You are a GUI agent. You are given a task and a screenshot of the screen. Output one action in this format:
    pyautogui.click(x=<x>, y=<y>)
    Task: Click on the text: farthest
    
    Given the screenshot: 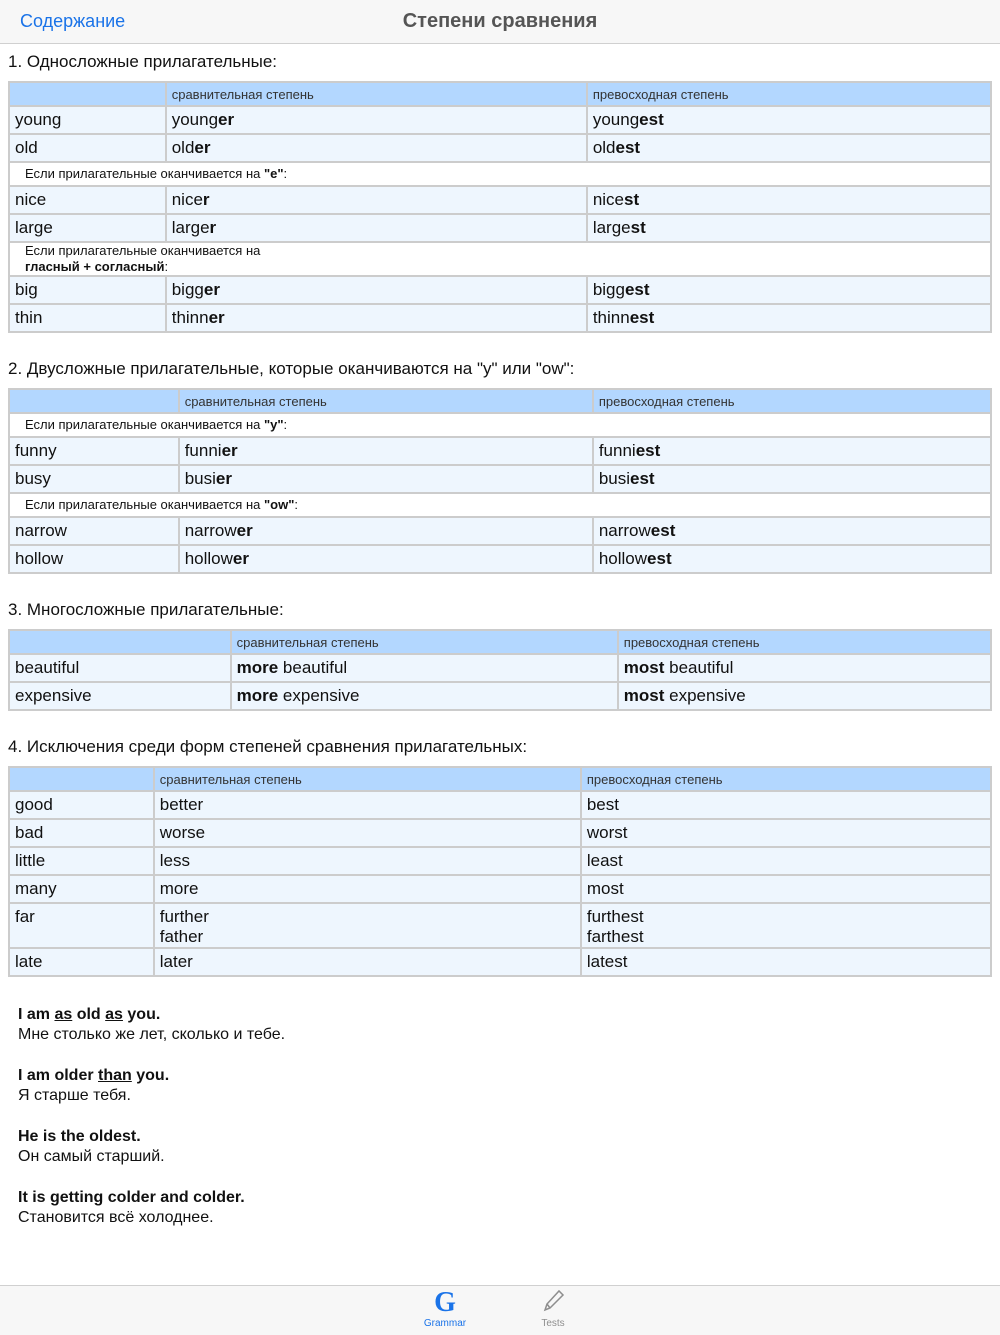 What is the action you would take?
    pyautogui.click(x=615, y=936)
    